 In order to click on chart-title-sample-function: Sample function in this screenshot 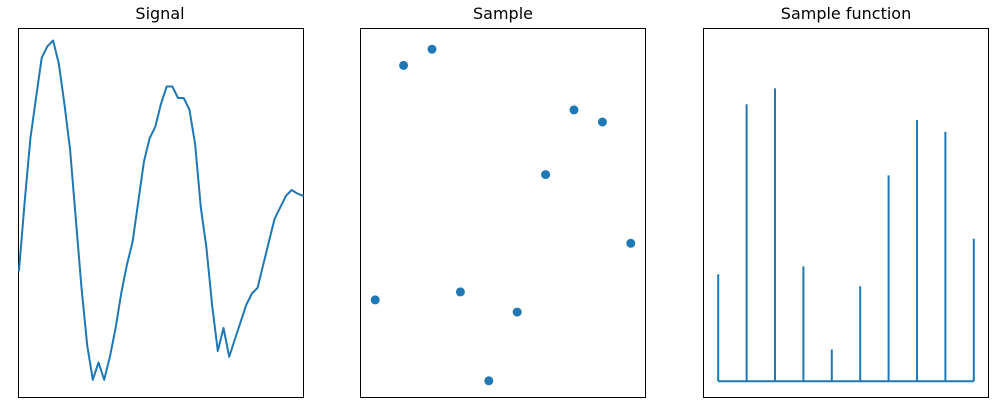, I will do `click(846, 13)`.